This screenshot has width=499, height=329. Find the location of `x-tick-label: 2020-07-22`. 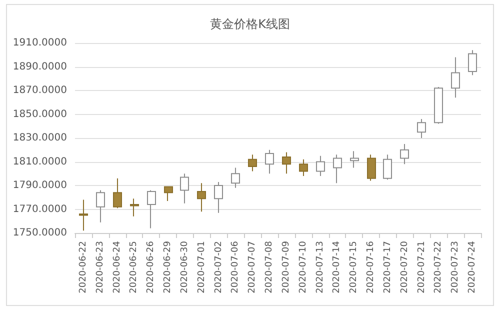

x-tick-label: 2020-07-22 is located at coordinates (439, 267).